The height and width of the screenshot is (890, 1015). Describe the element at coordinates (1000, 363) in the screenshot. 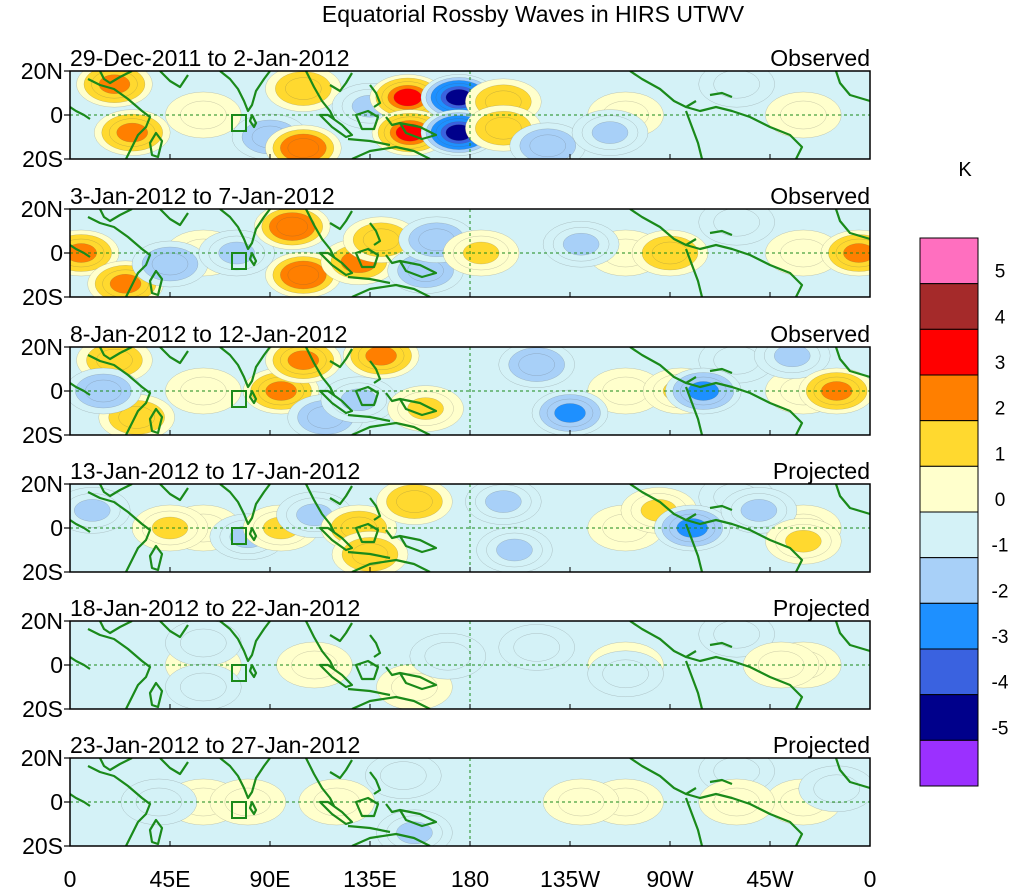

I see `colorbar-label: 3` at that location.